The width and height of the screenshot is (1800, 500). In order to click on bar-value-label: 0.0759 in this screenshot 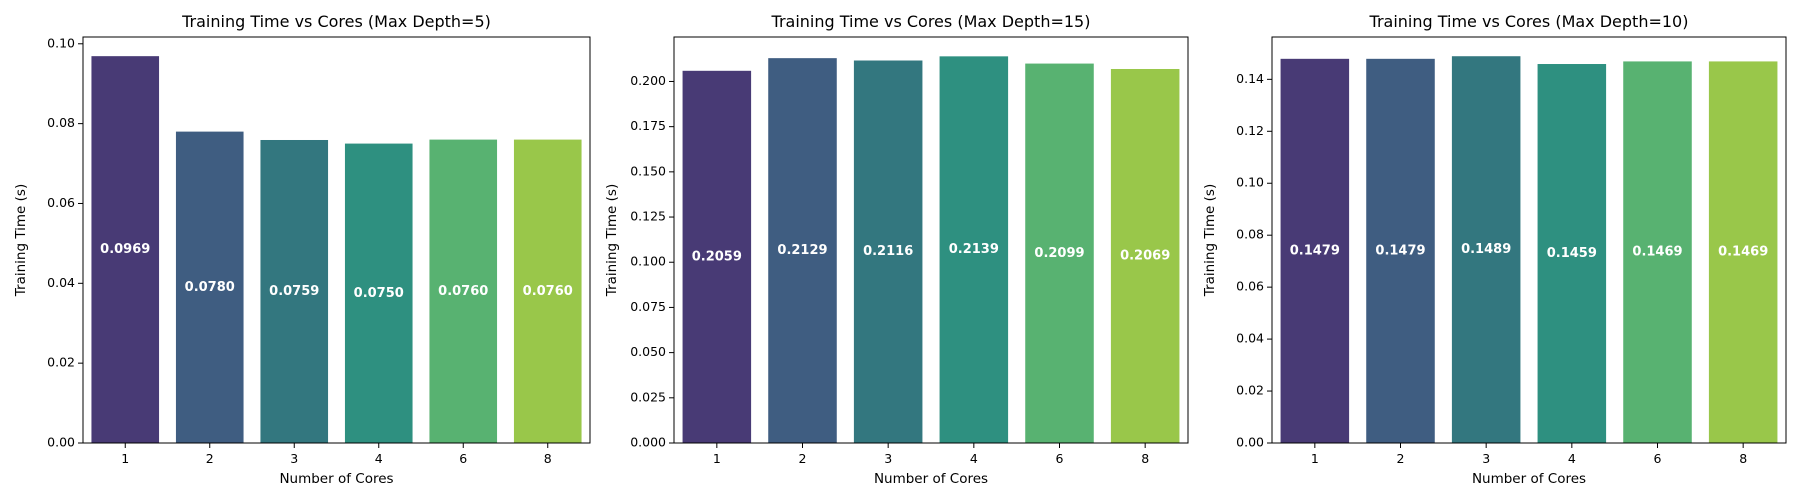, I will do `click(294, 291)`.